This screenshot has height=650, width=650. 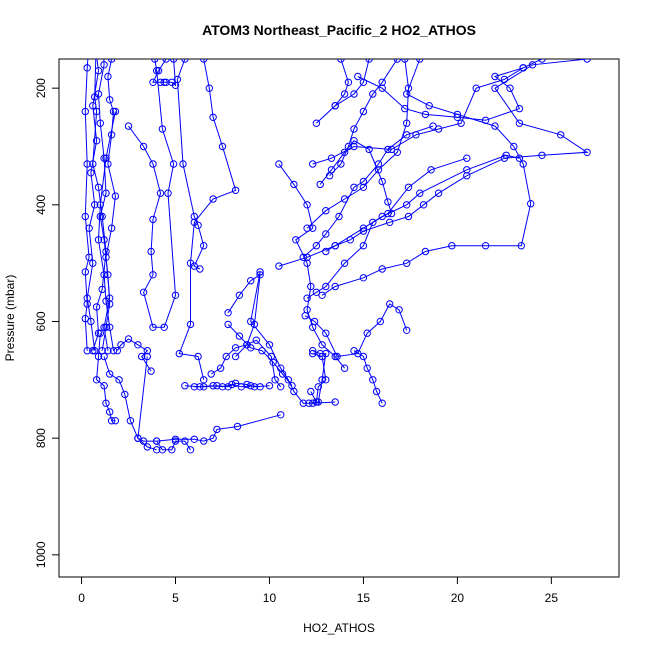 I want to click on y-axis-label: Pressure (mbar), so click(x=10, y=318).